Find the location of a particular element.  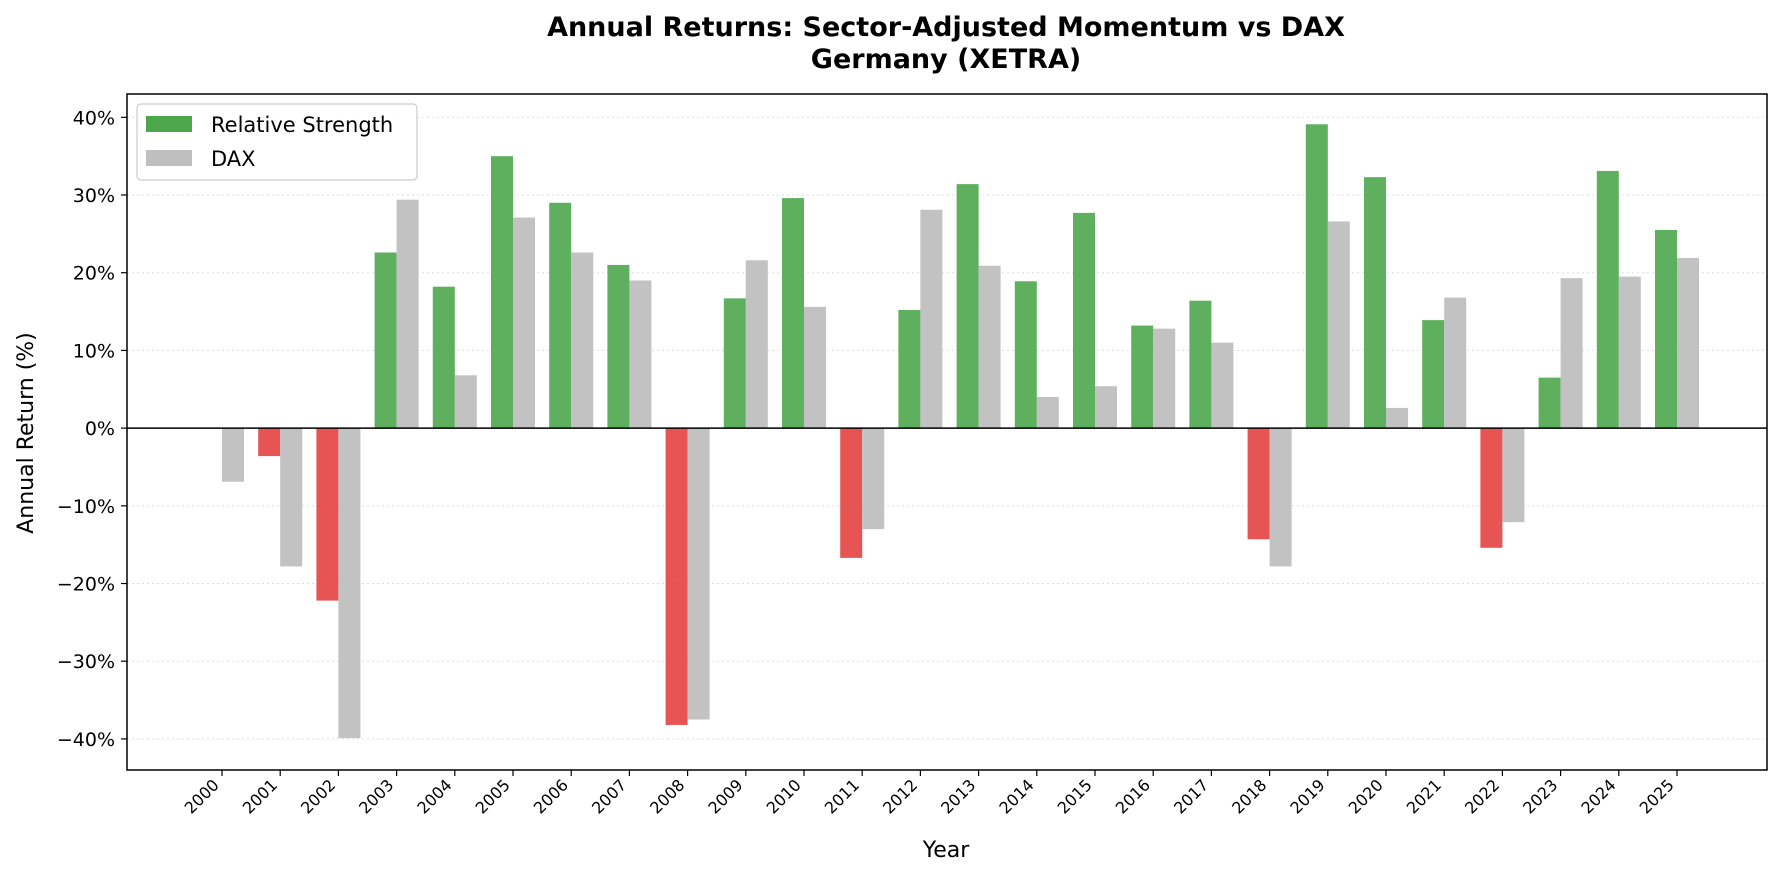

bar-dax-2009 is located at coordinates (756, 344).